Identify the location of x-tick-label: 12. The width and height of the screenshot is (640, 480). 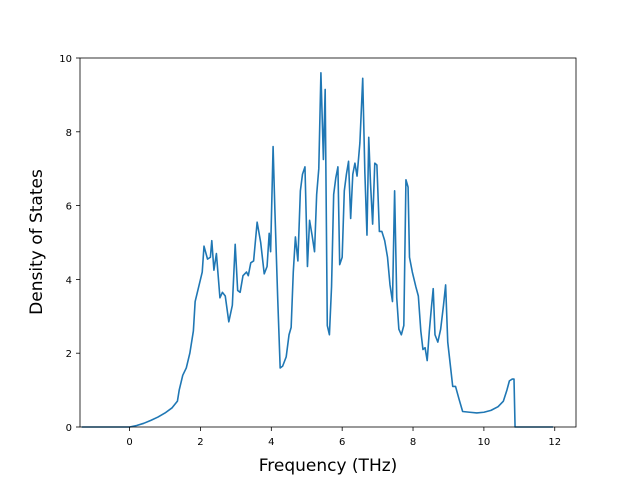
(554, 442).